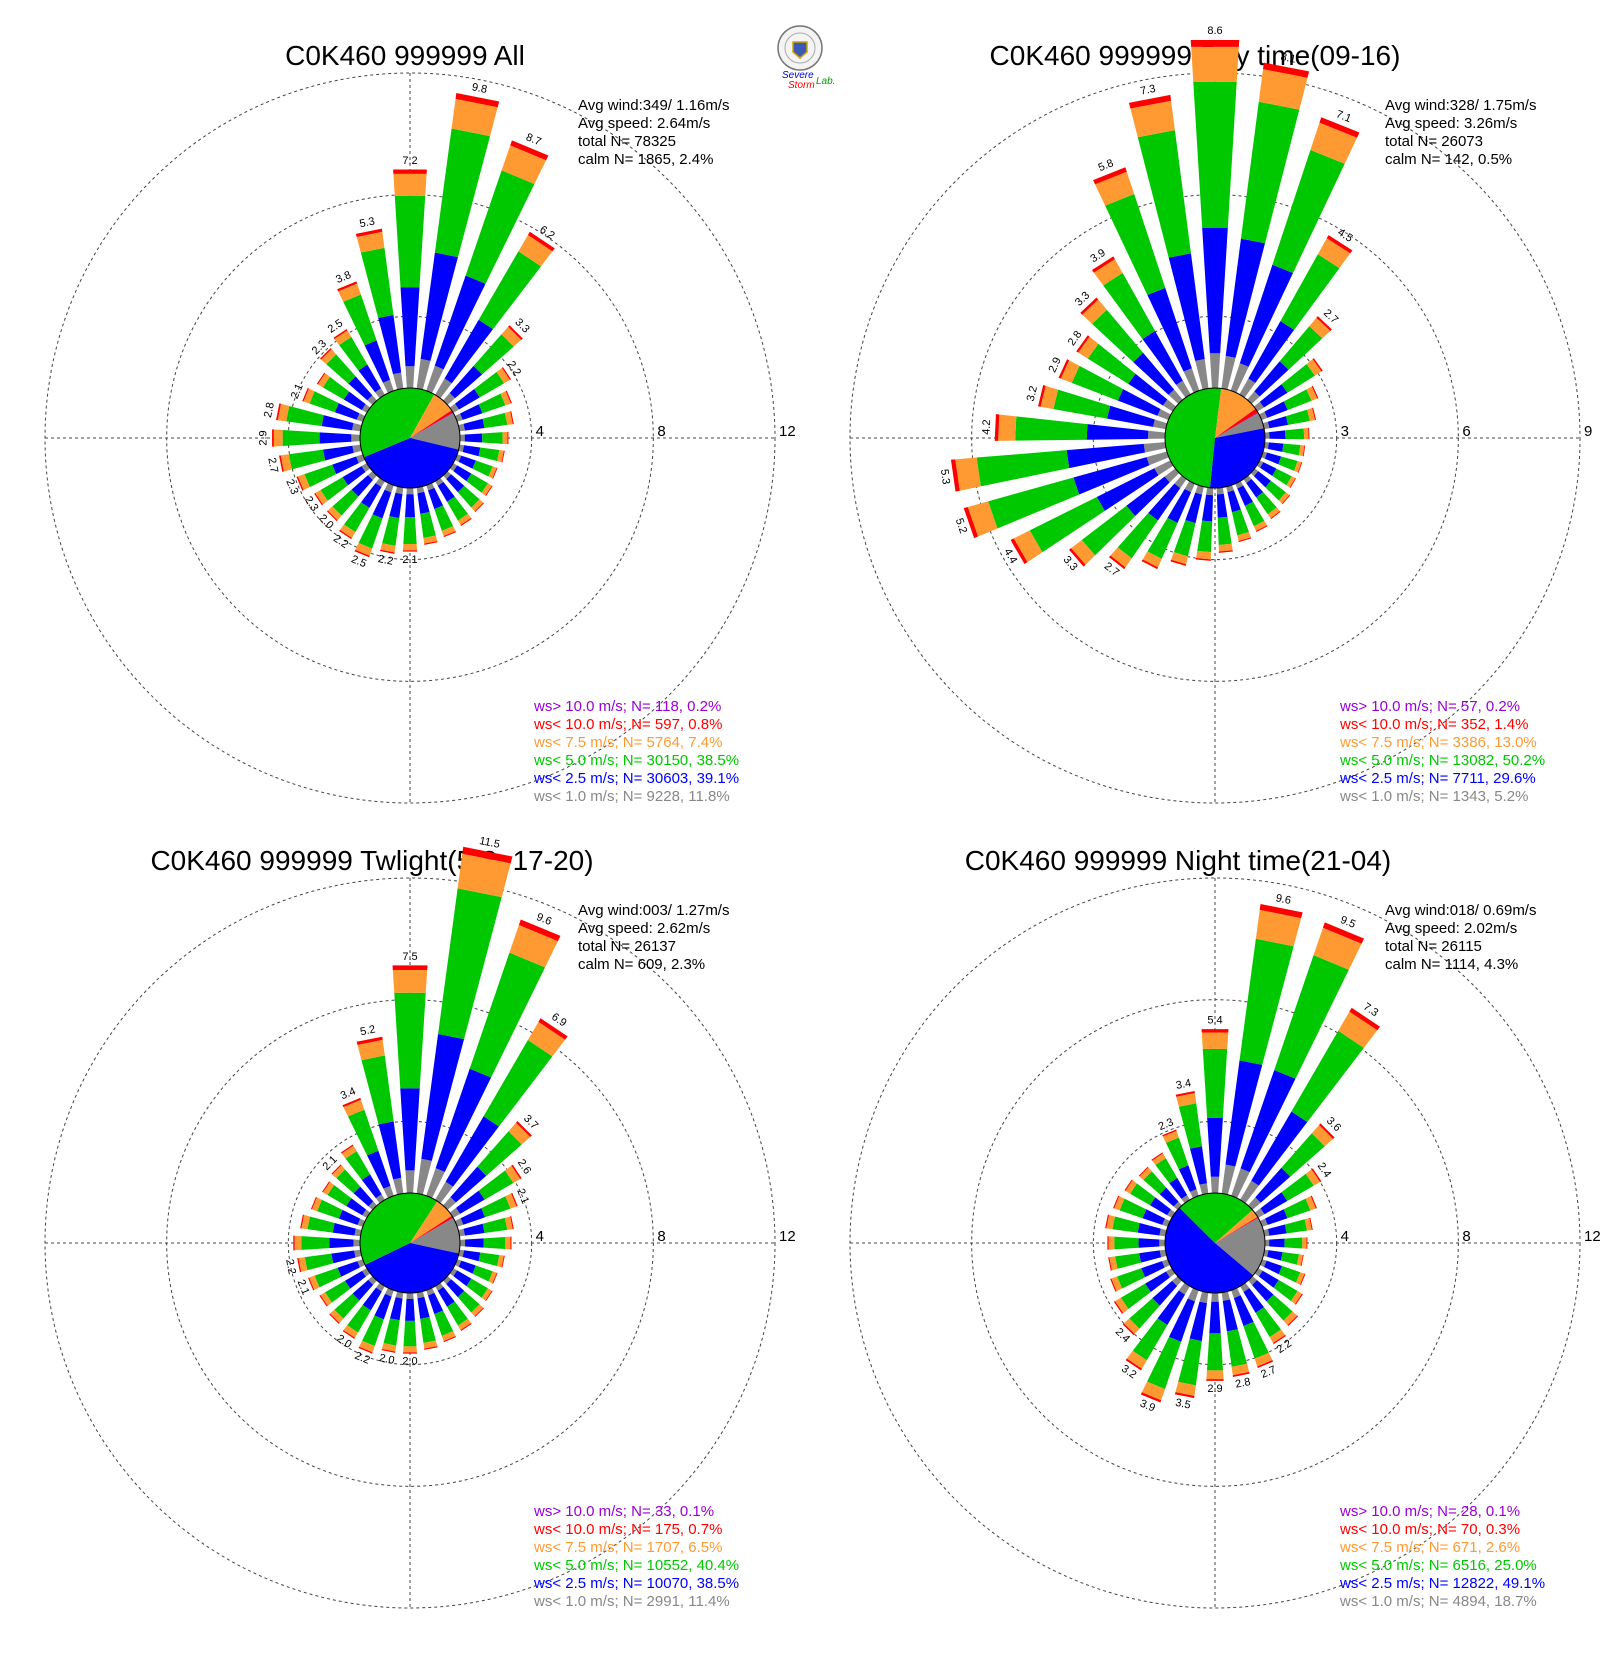  What do you see at coordinates (825, 81) in the screenshot?
I see `logo-word-lab: Lab.` at bounding box center [825, 81].